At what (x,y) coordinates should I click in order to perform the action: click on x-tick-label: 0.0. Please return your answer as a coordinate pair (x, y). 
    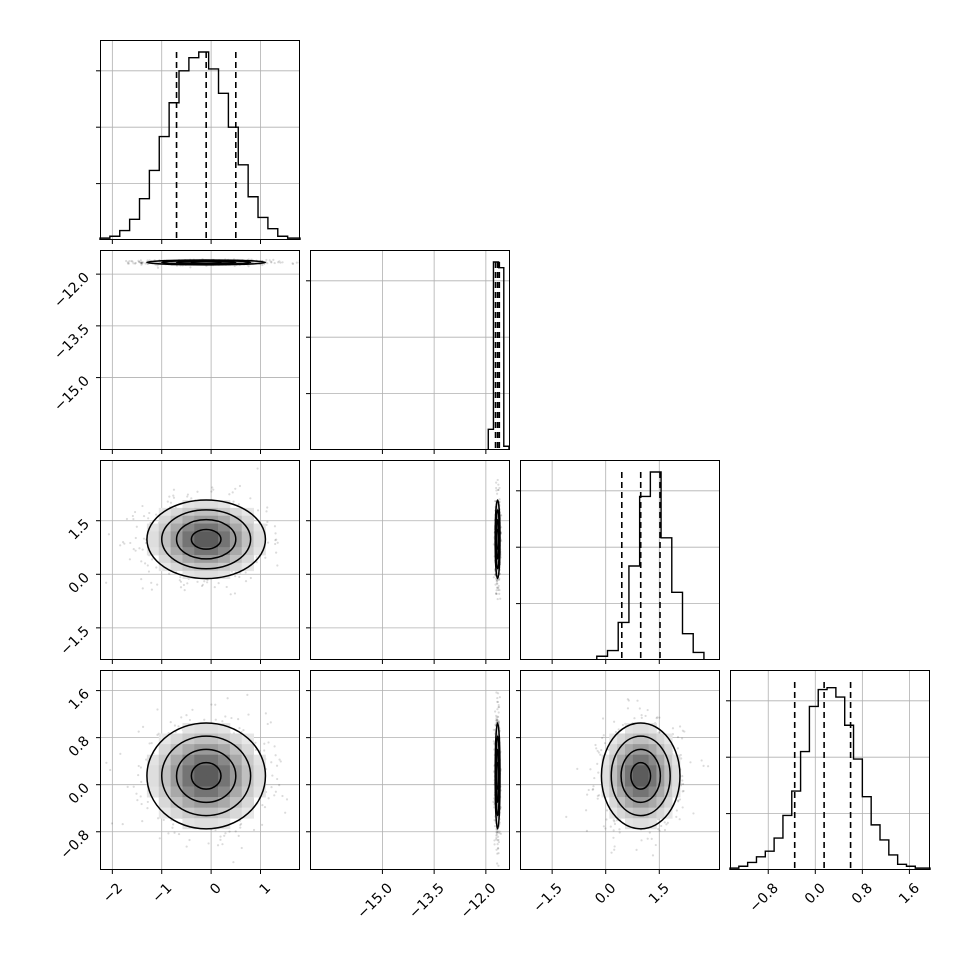
    Looking at the image, I should click on (605, 893).